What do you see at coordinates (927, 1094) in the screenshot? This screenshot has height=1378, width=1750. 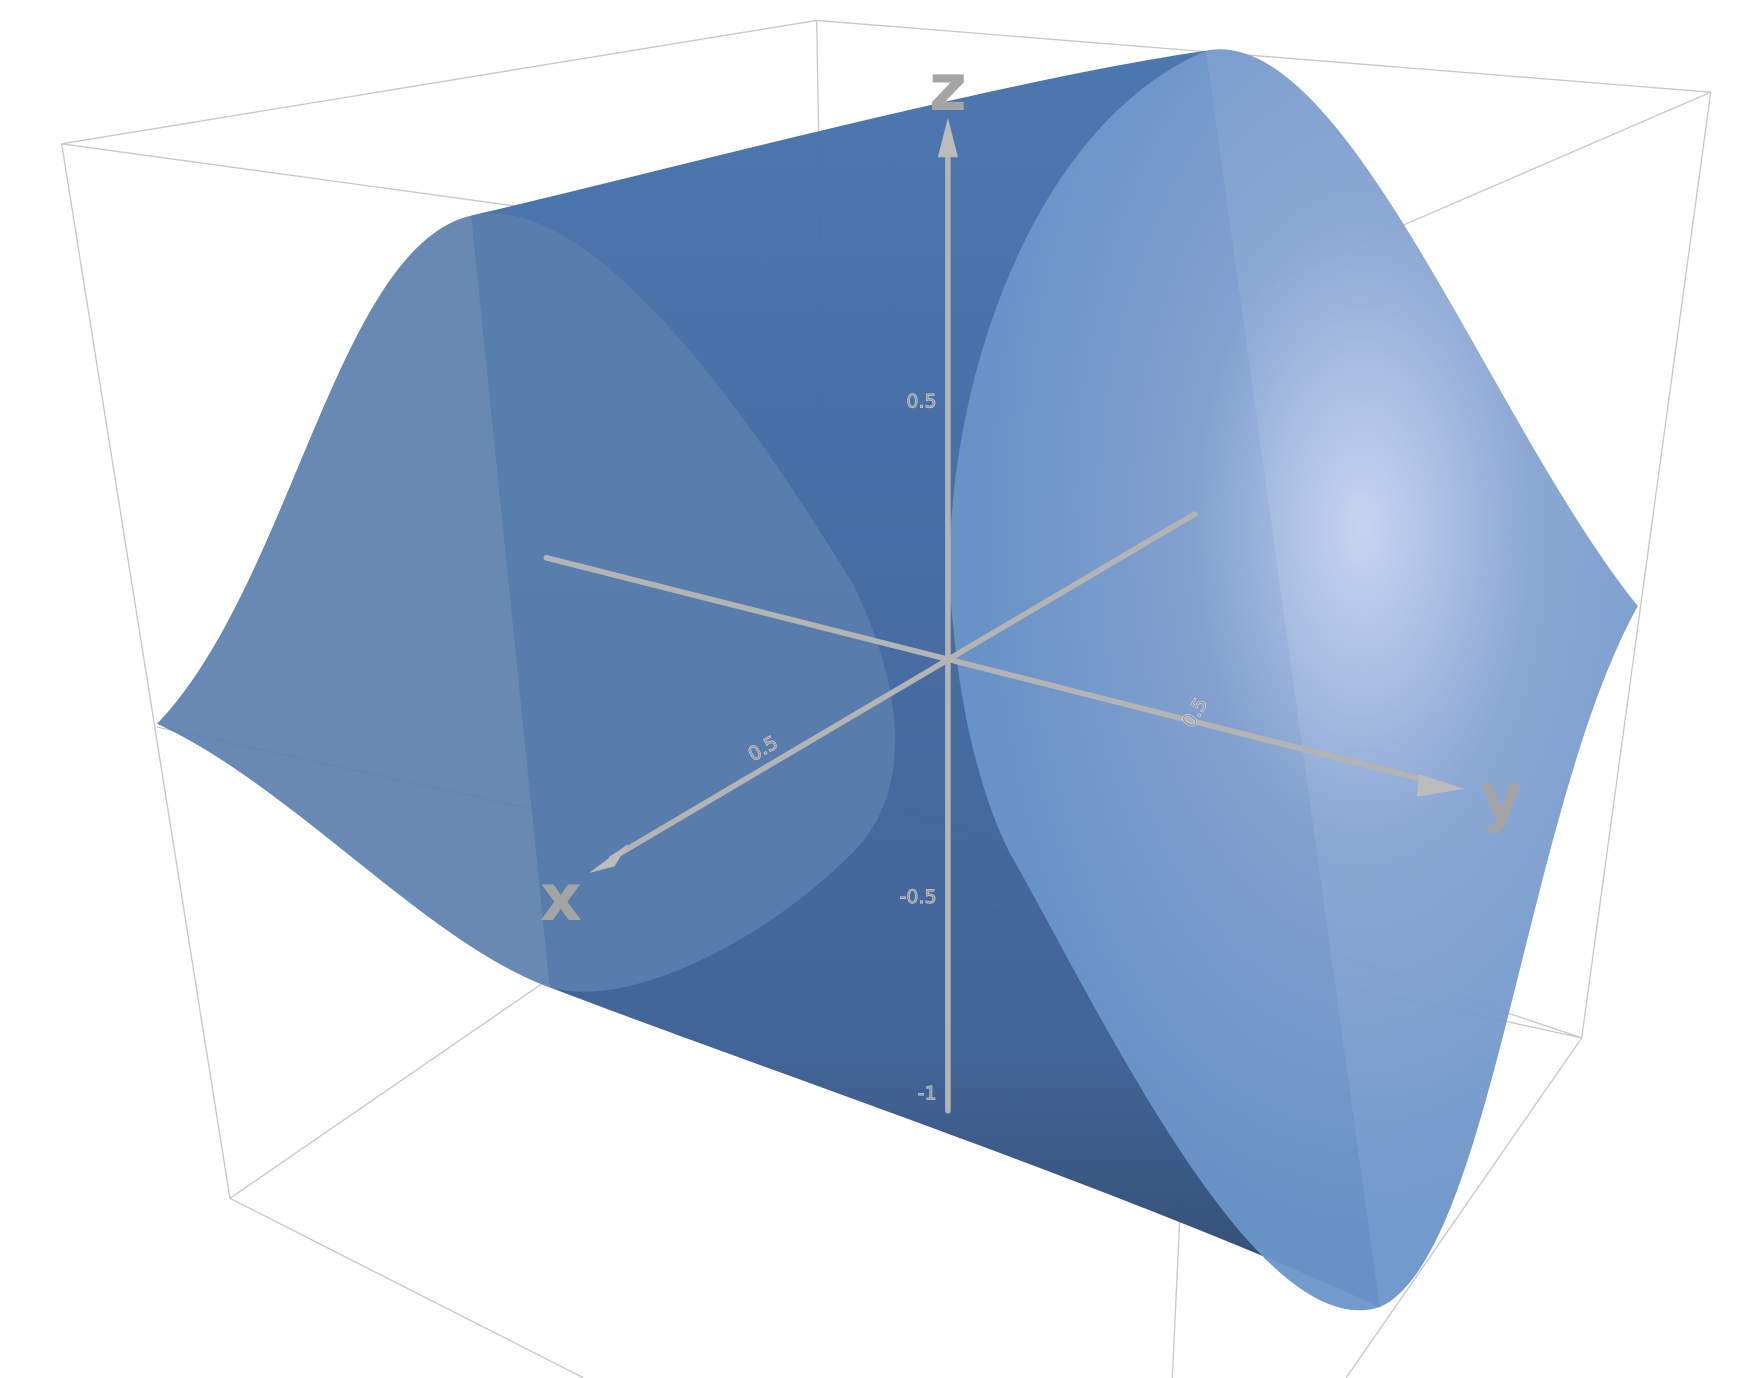 I see `z-tick-label: -1` at bounding box center [927, 1094].